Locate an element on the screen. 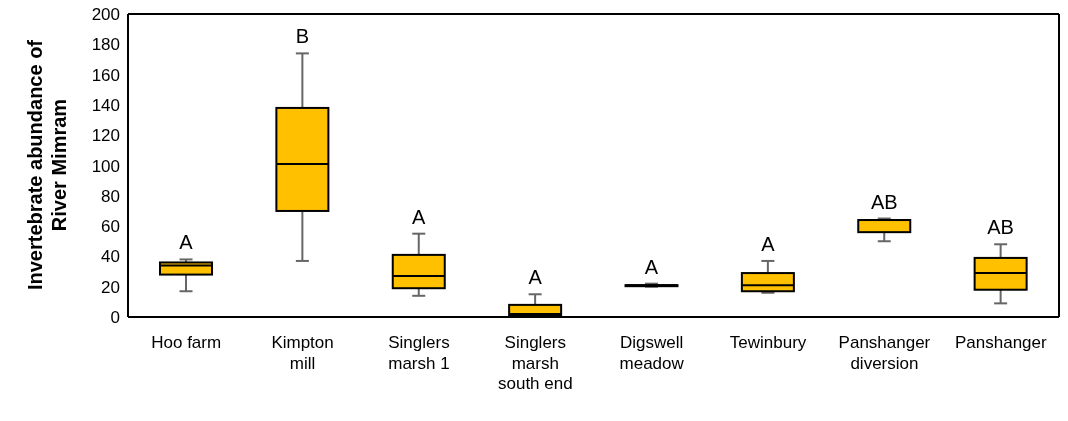 The image size is (1068, 421). x-tick-label: Kimpton mill is located at coordinates (302, 353).